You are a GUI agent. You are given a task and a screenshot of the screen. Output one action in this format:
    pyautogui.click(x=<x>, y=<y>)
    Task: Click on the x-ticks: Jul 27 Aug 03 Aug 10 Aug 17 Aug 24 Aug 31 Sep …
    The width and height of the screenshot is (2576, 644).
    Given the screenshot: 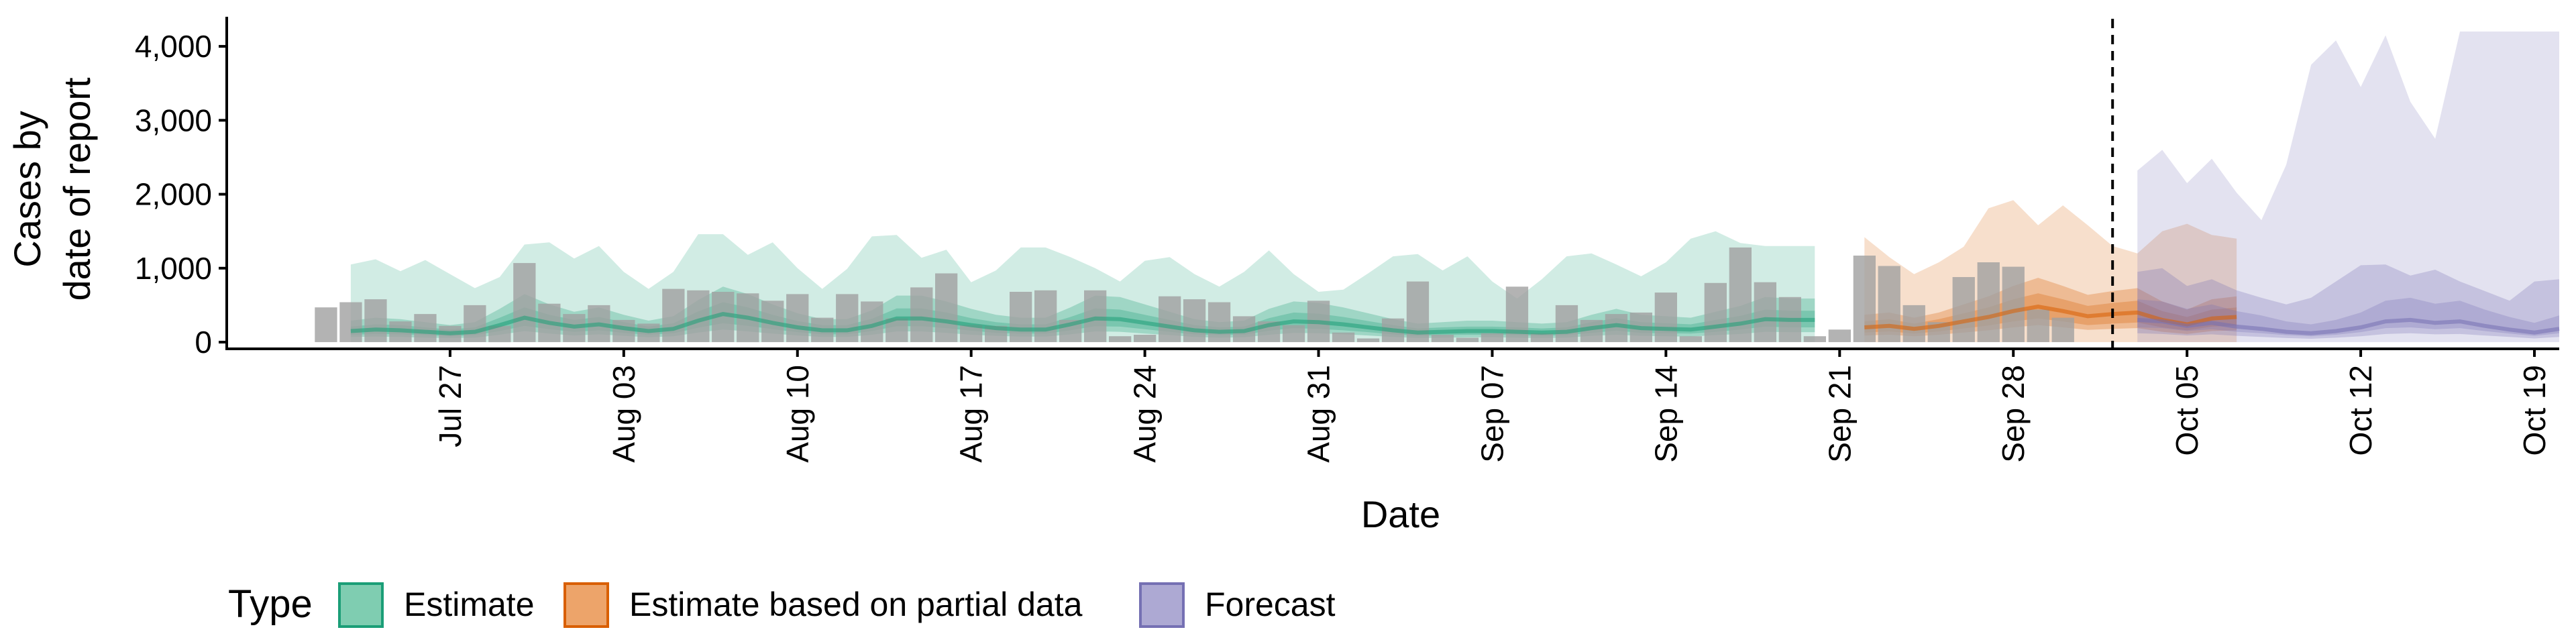 What is the action you would take?
    pyautogui.click(x=1492, y=406)
    